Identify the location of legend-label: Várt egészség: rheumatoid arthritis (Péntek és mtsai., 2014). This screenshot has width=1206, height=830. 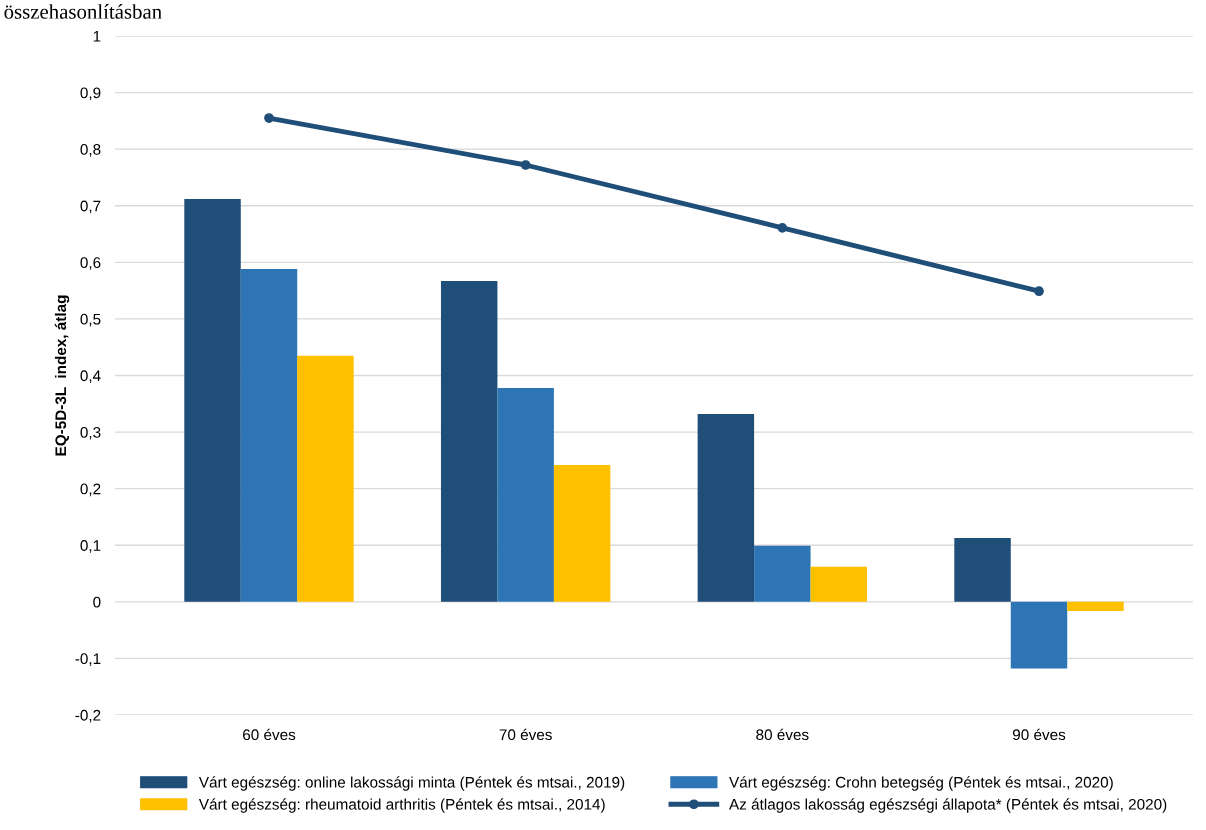
(401, 805).